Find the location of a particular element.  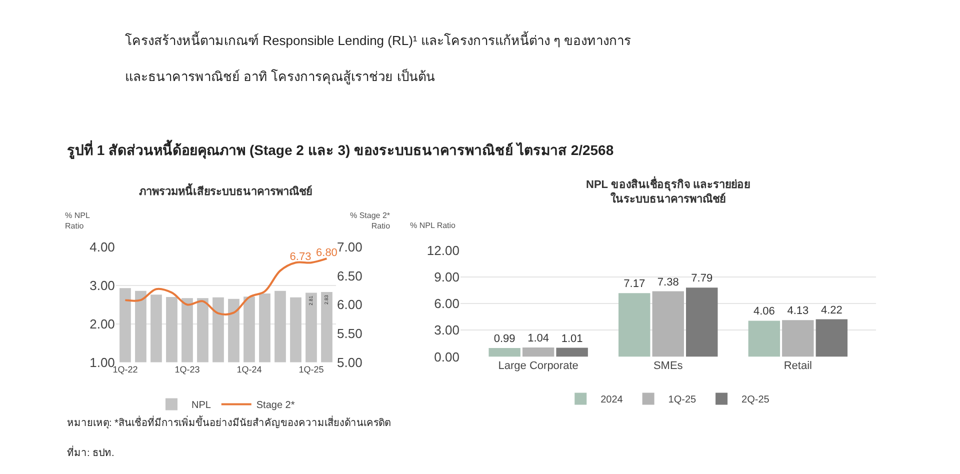

y-tick-label: 1.00 is located at coordinates (102, 362).